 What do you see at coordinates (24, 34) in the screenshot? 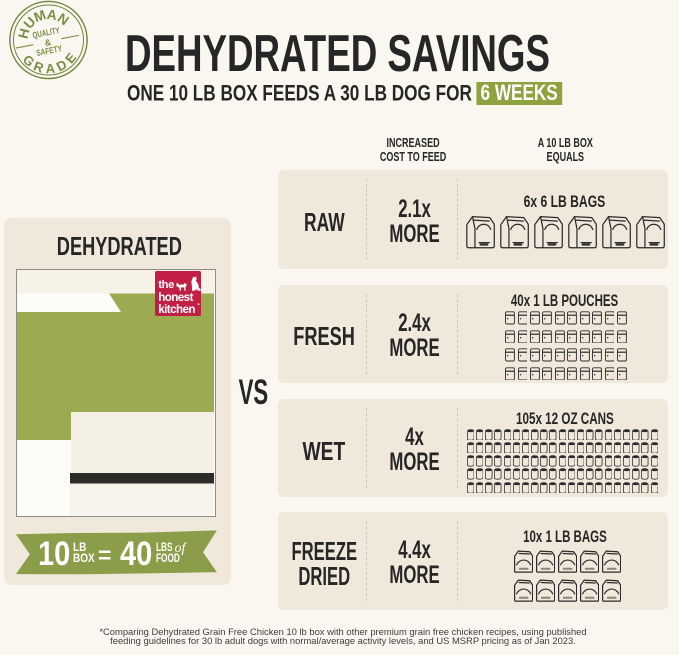
I see `svg-text: H` at bounding box center [24, 34].